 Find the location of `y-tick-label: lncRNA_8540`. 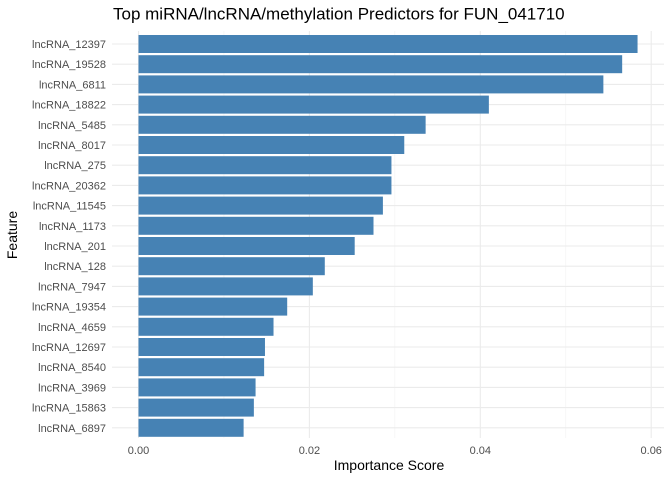

y-tick-label: lncRNA_8540 is located at coordinates (72, 368).